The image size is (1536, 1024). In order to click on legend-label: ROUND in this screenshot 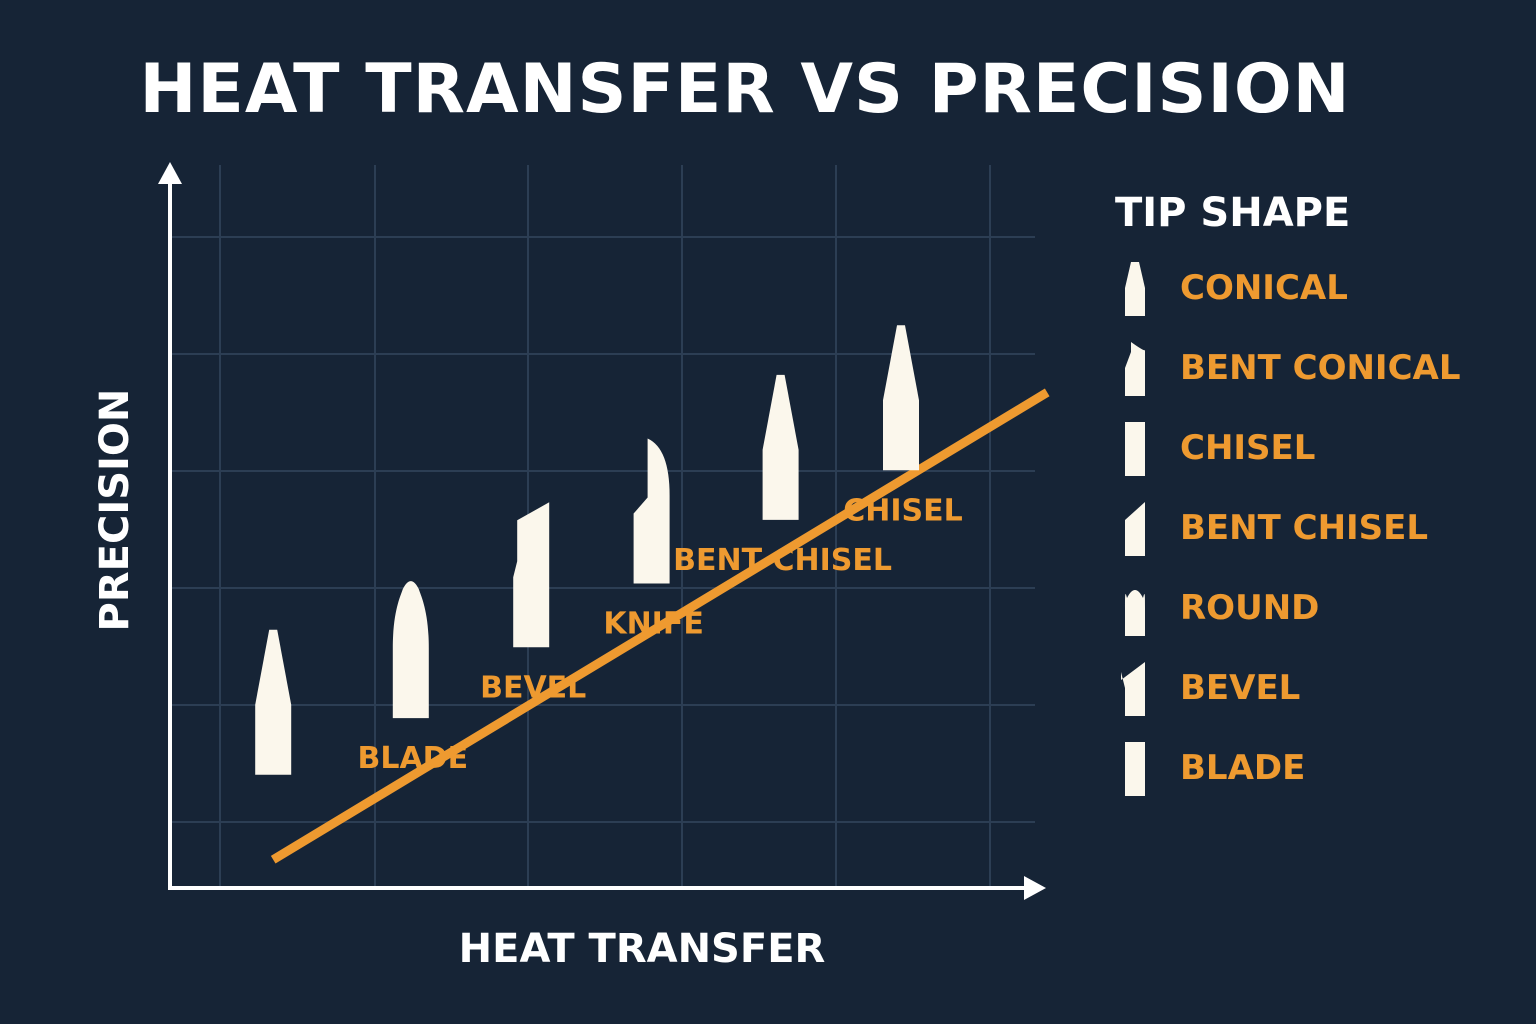, I will do `click(1250, 608)`.